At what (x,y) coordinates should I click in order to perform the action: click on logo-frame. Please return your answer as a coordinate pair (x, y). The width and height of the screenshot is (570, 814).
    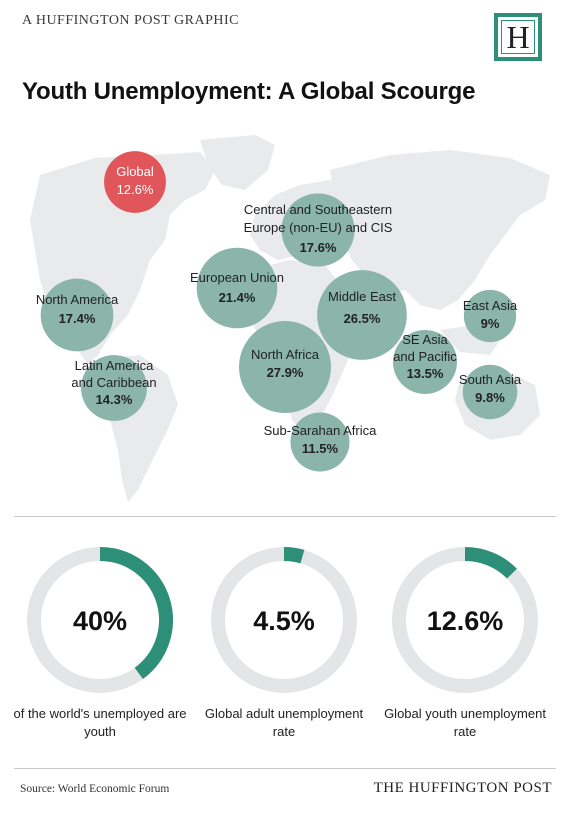
    Looking at the image, I should click on (518, 37).